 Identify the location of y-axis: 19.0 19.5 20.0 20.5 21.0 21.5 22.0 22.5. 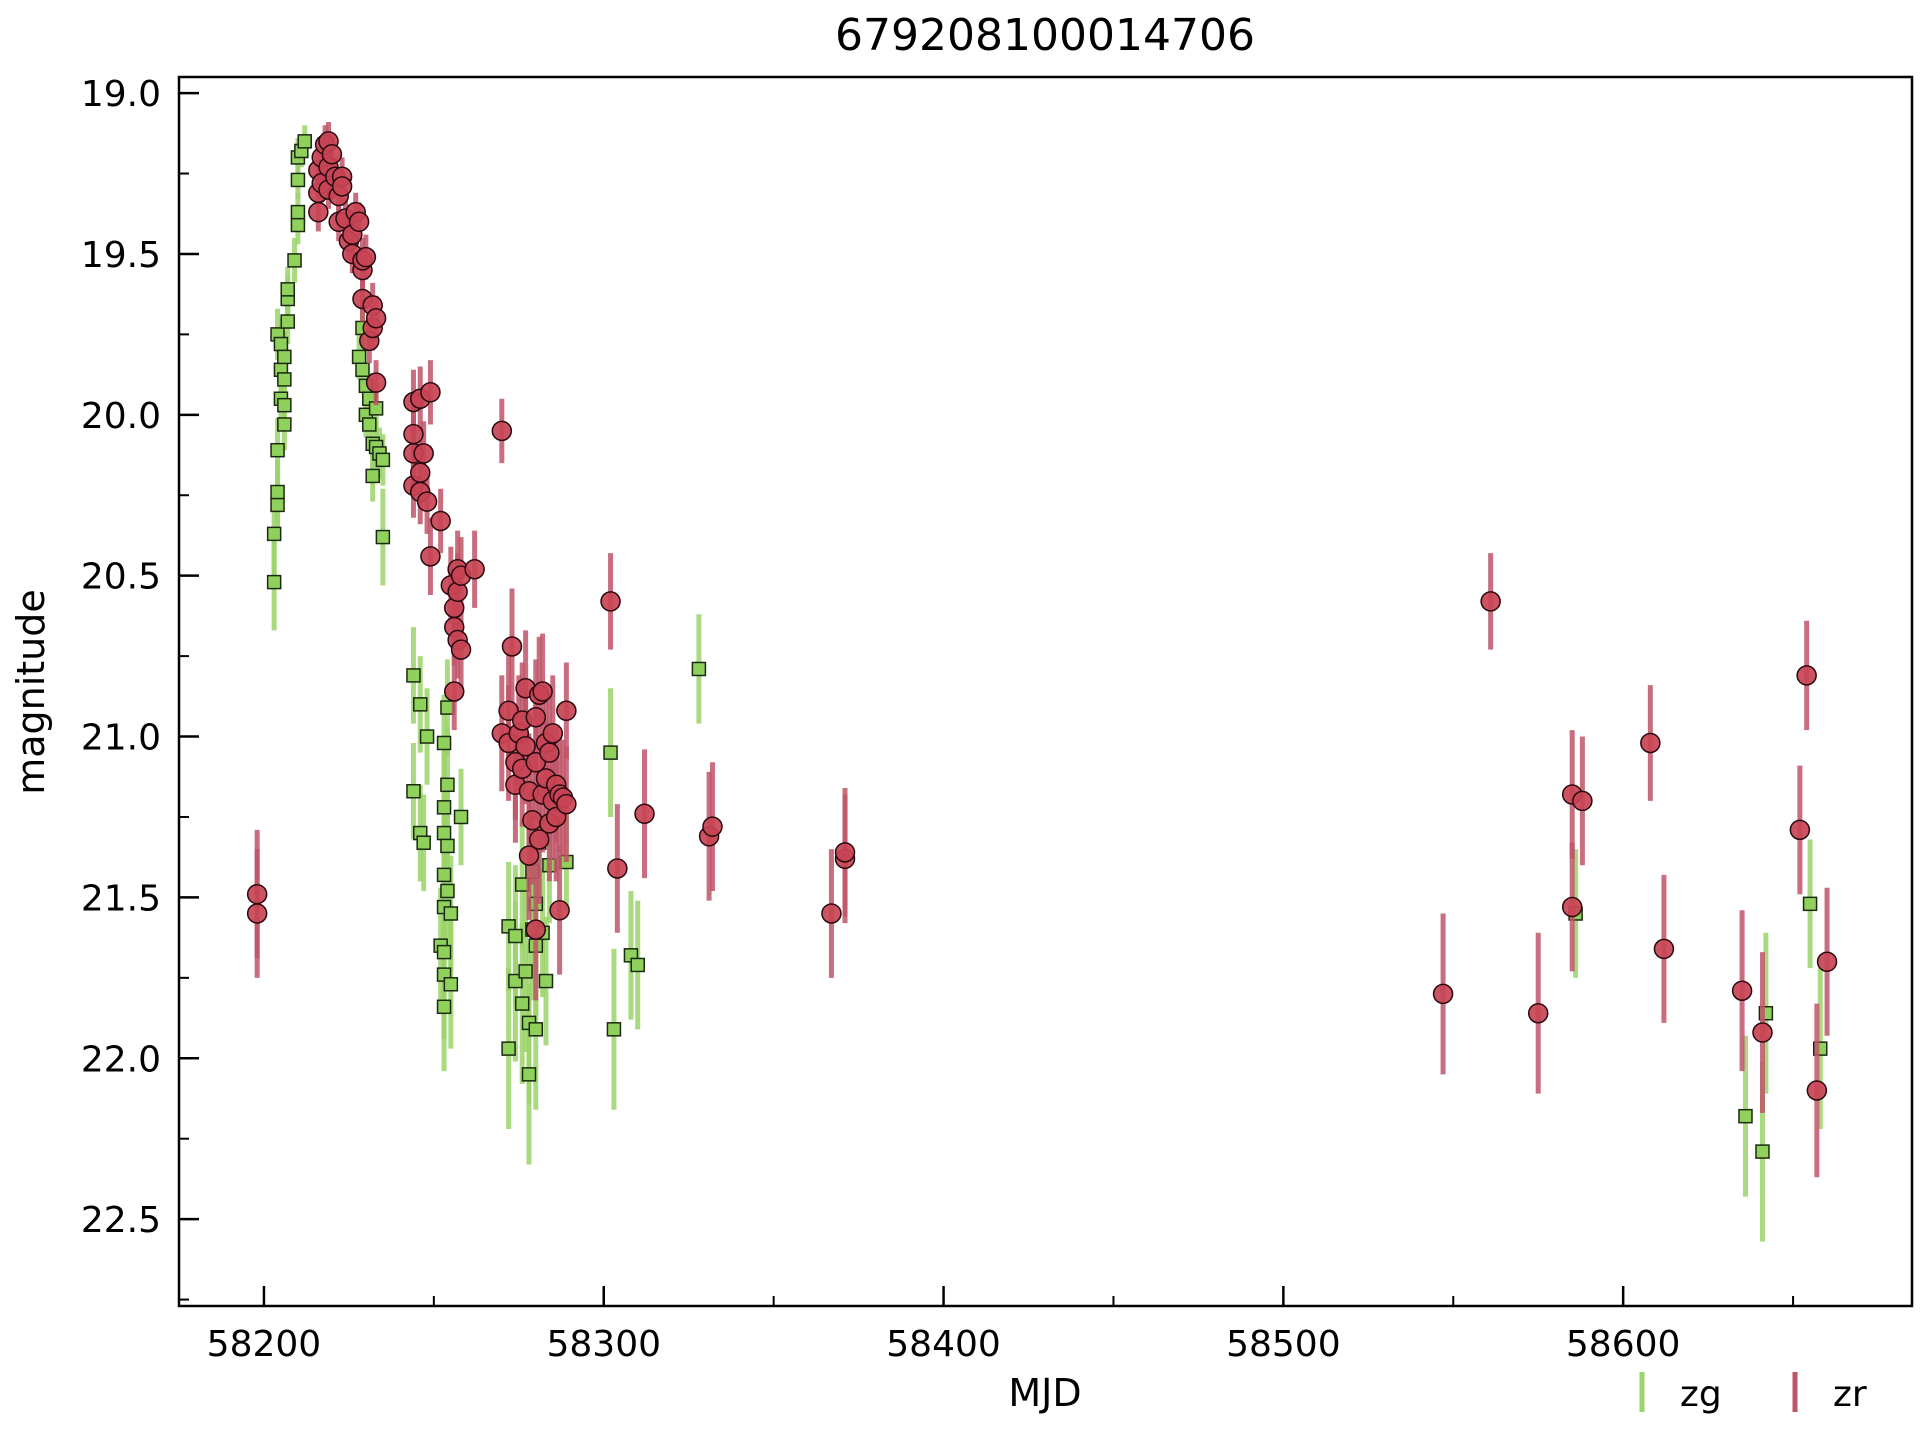
(140, 687).